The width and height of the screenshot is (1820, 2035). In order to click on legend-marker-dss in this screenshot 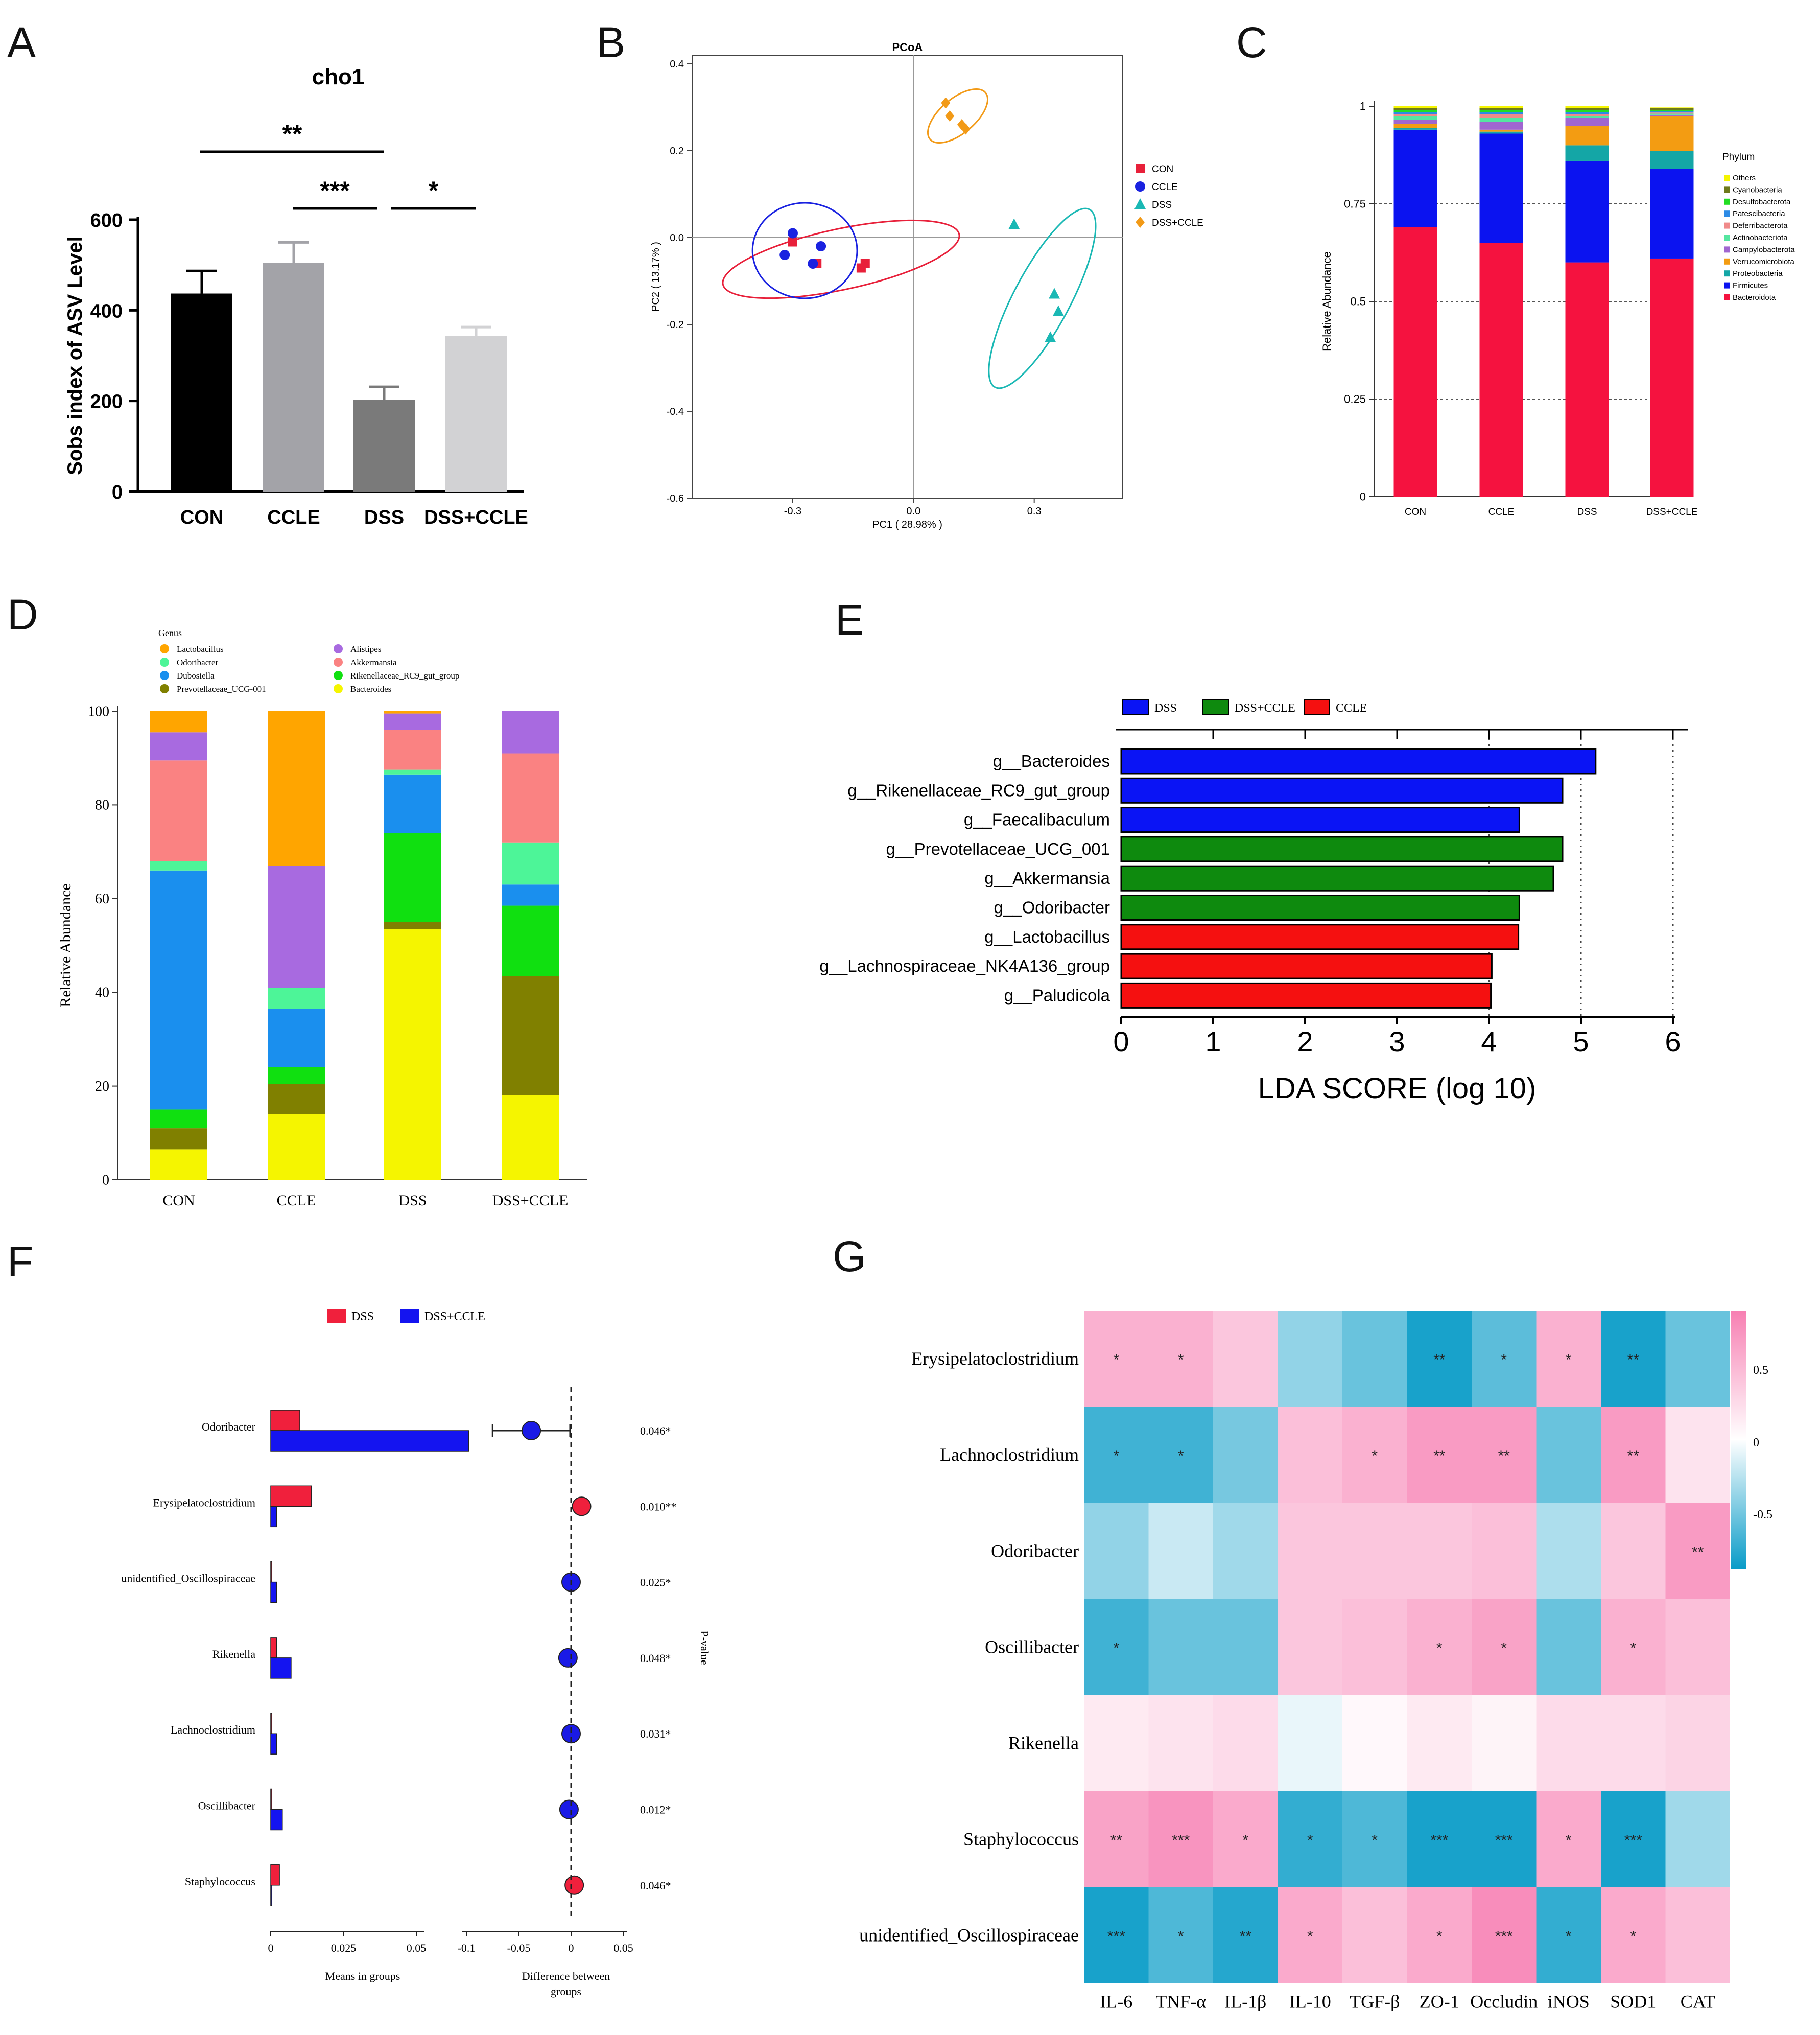, I will do `click(1140, 203)`.